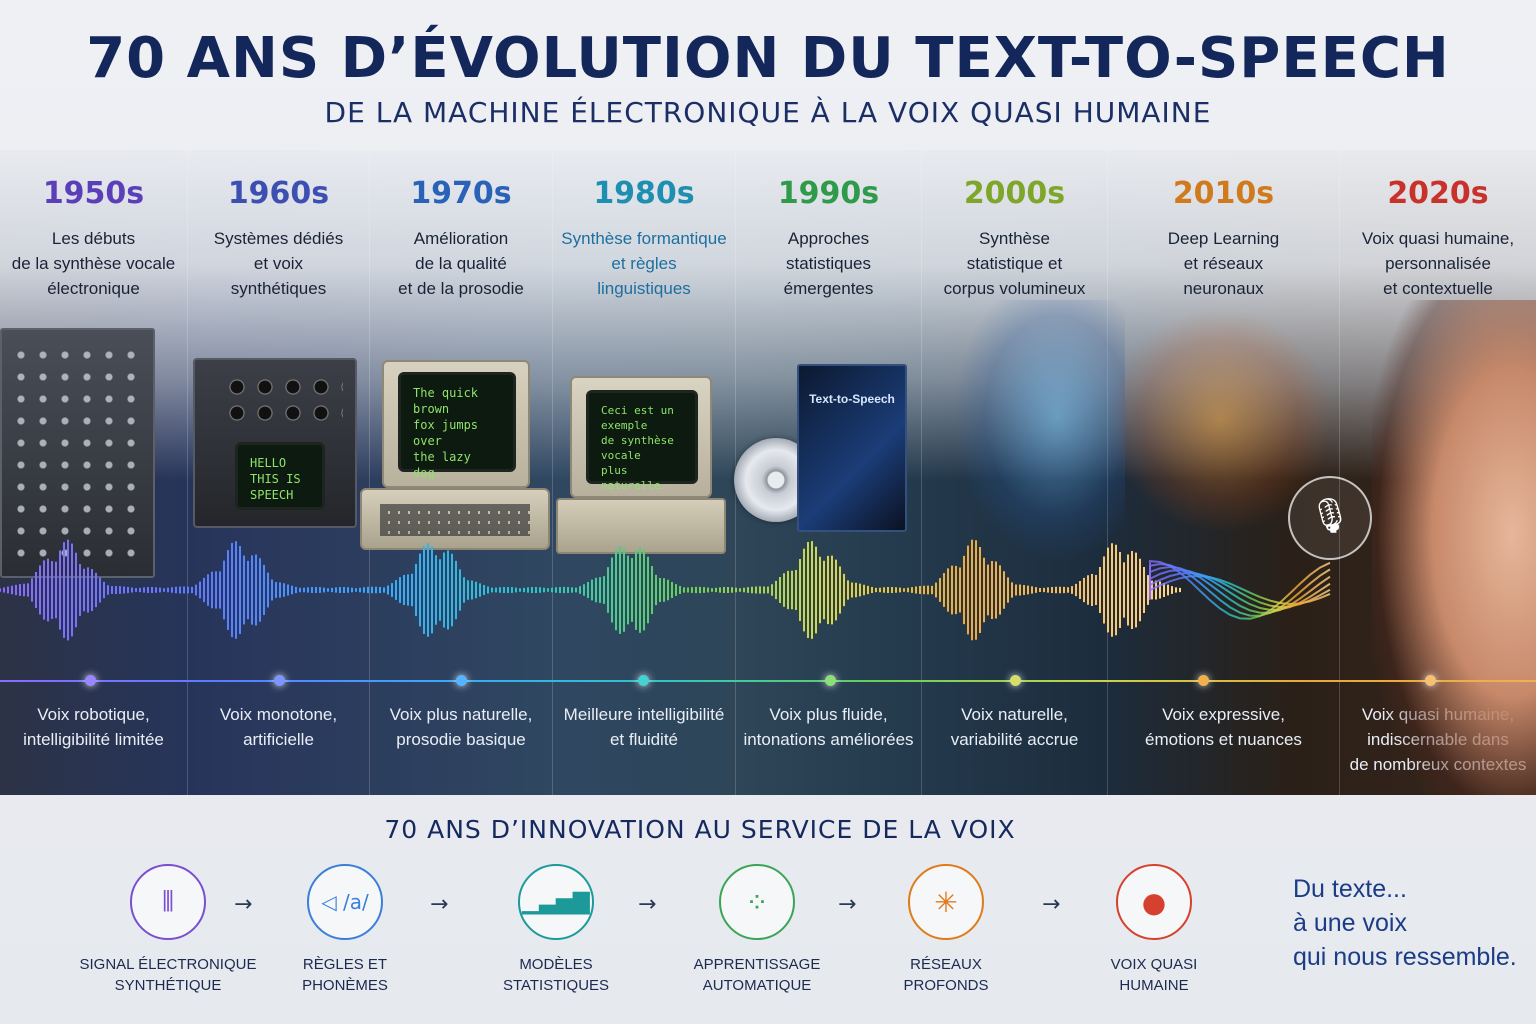 The image size is (1536, 1024). I want to click on evolution-step: ⁘ Apprentissage automatique, so click(757, 930).